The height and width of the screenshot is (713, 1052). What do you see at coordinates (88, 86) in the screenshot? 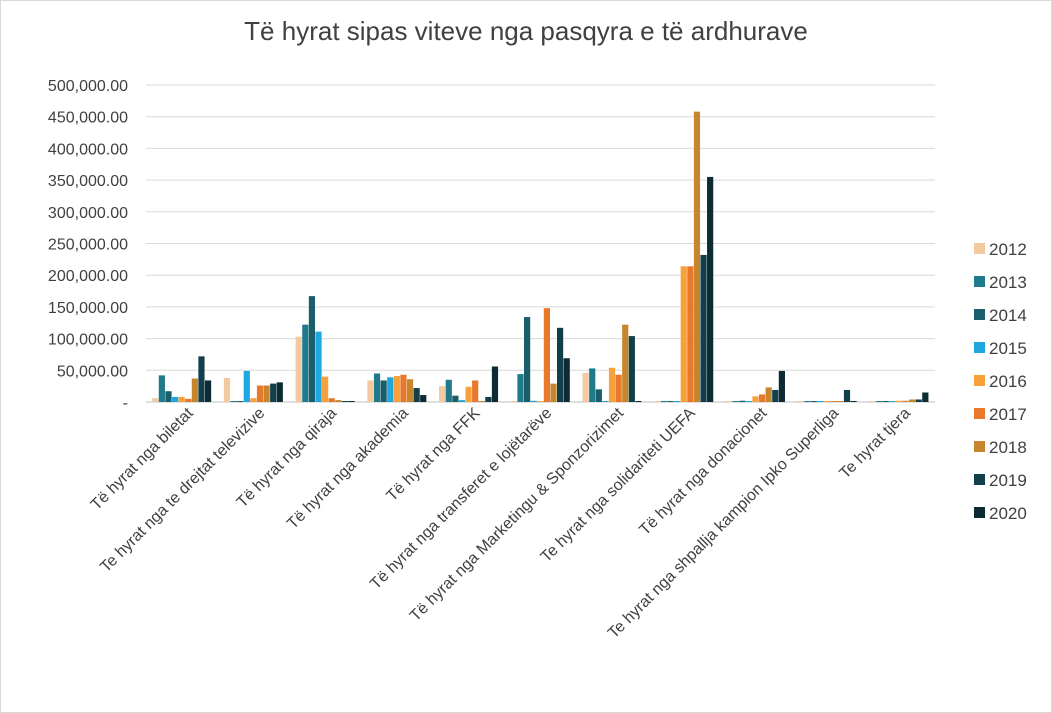
I see `y-tick-label: 500,000.00` at bounding box center [88, 86].